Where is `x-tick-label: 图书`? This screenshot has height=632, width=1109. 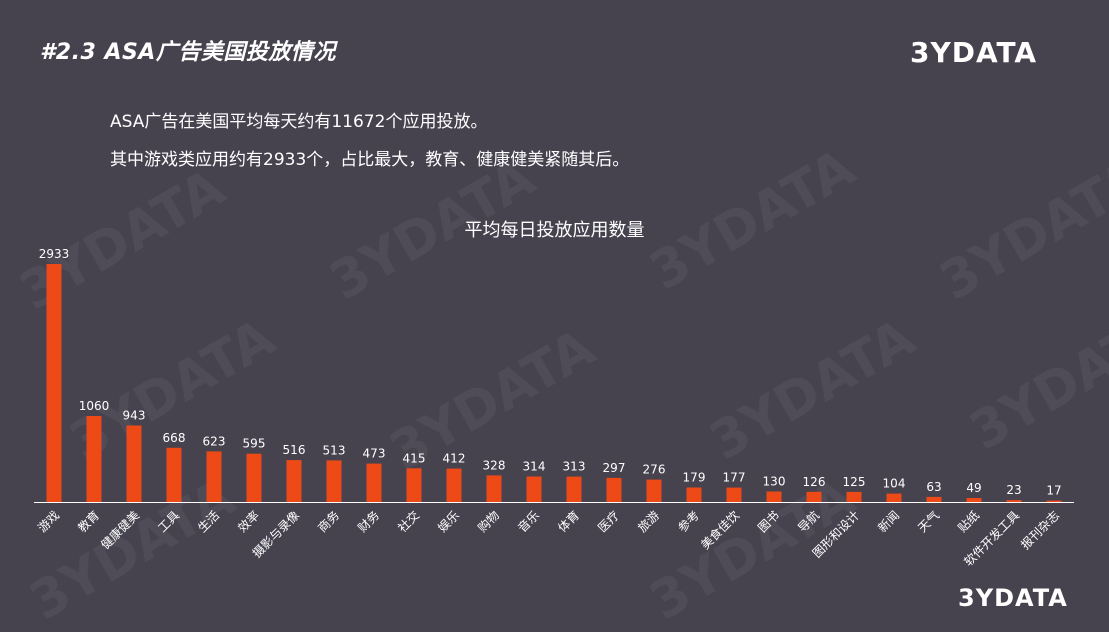
x-tick-label: 图书 is located at coordinates (768, 521).